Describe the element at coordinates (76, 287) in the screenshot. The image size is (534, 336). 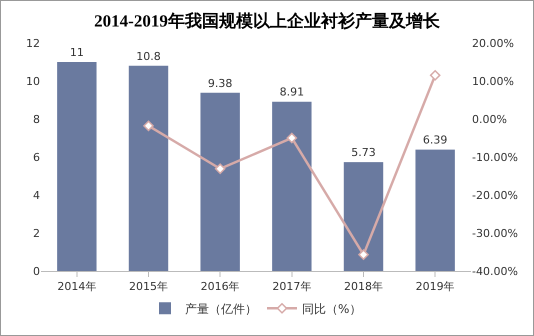
I see `x-tick-label: 2014年` at that location.